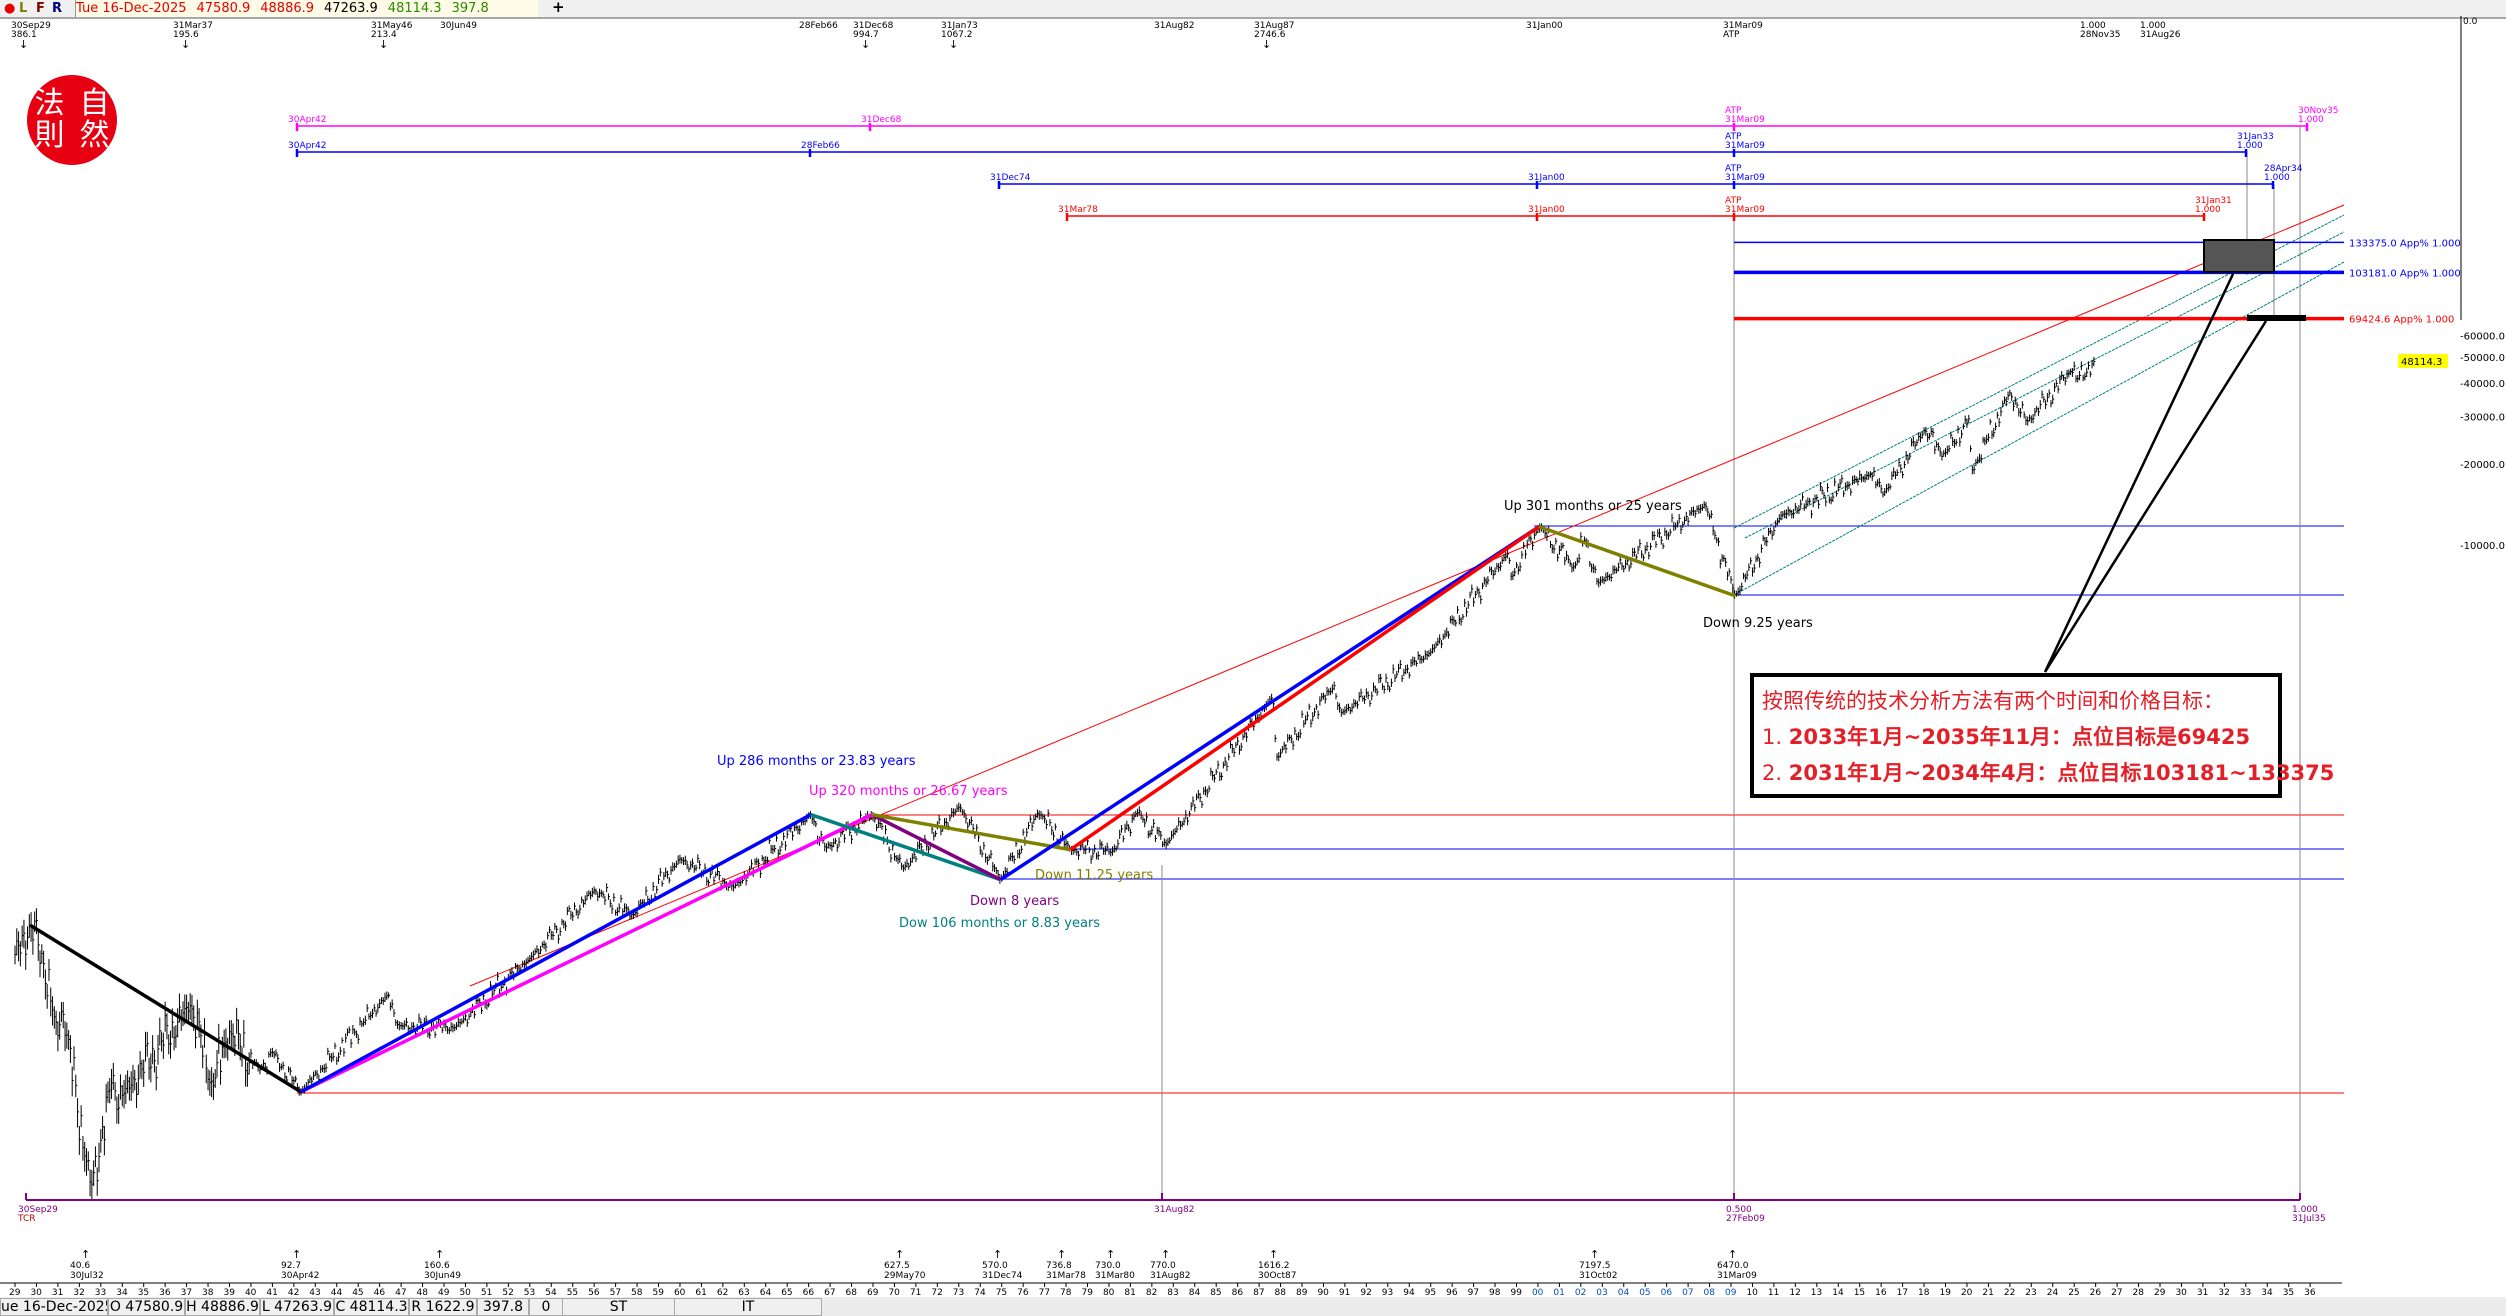 The image size is (2506, 1316). Describe the element at coordinates (2283, 169) in the screenshot. I see `time-span-label: 28Apr34` at that location.